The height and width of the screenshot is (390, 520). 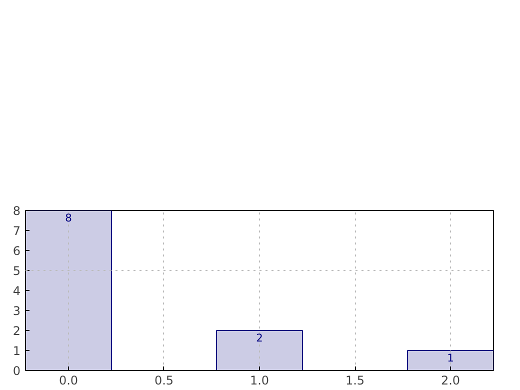 I want to click on data-label: 1, so click(x=450, y=358).